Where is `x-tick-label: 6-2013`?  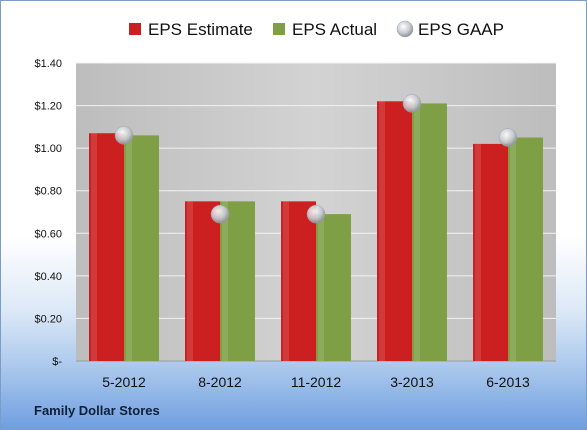 x-tick-label: 6-2013 is located at coordinates (508, 382).